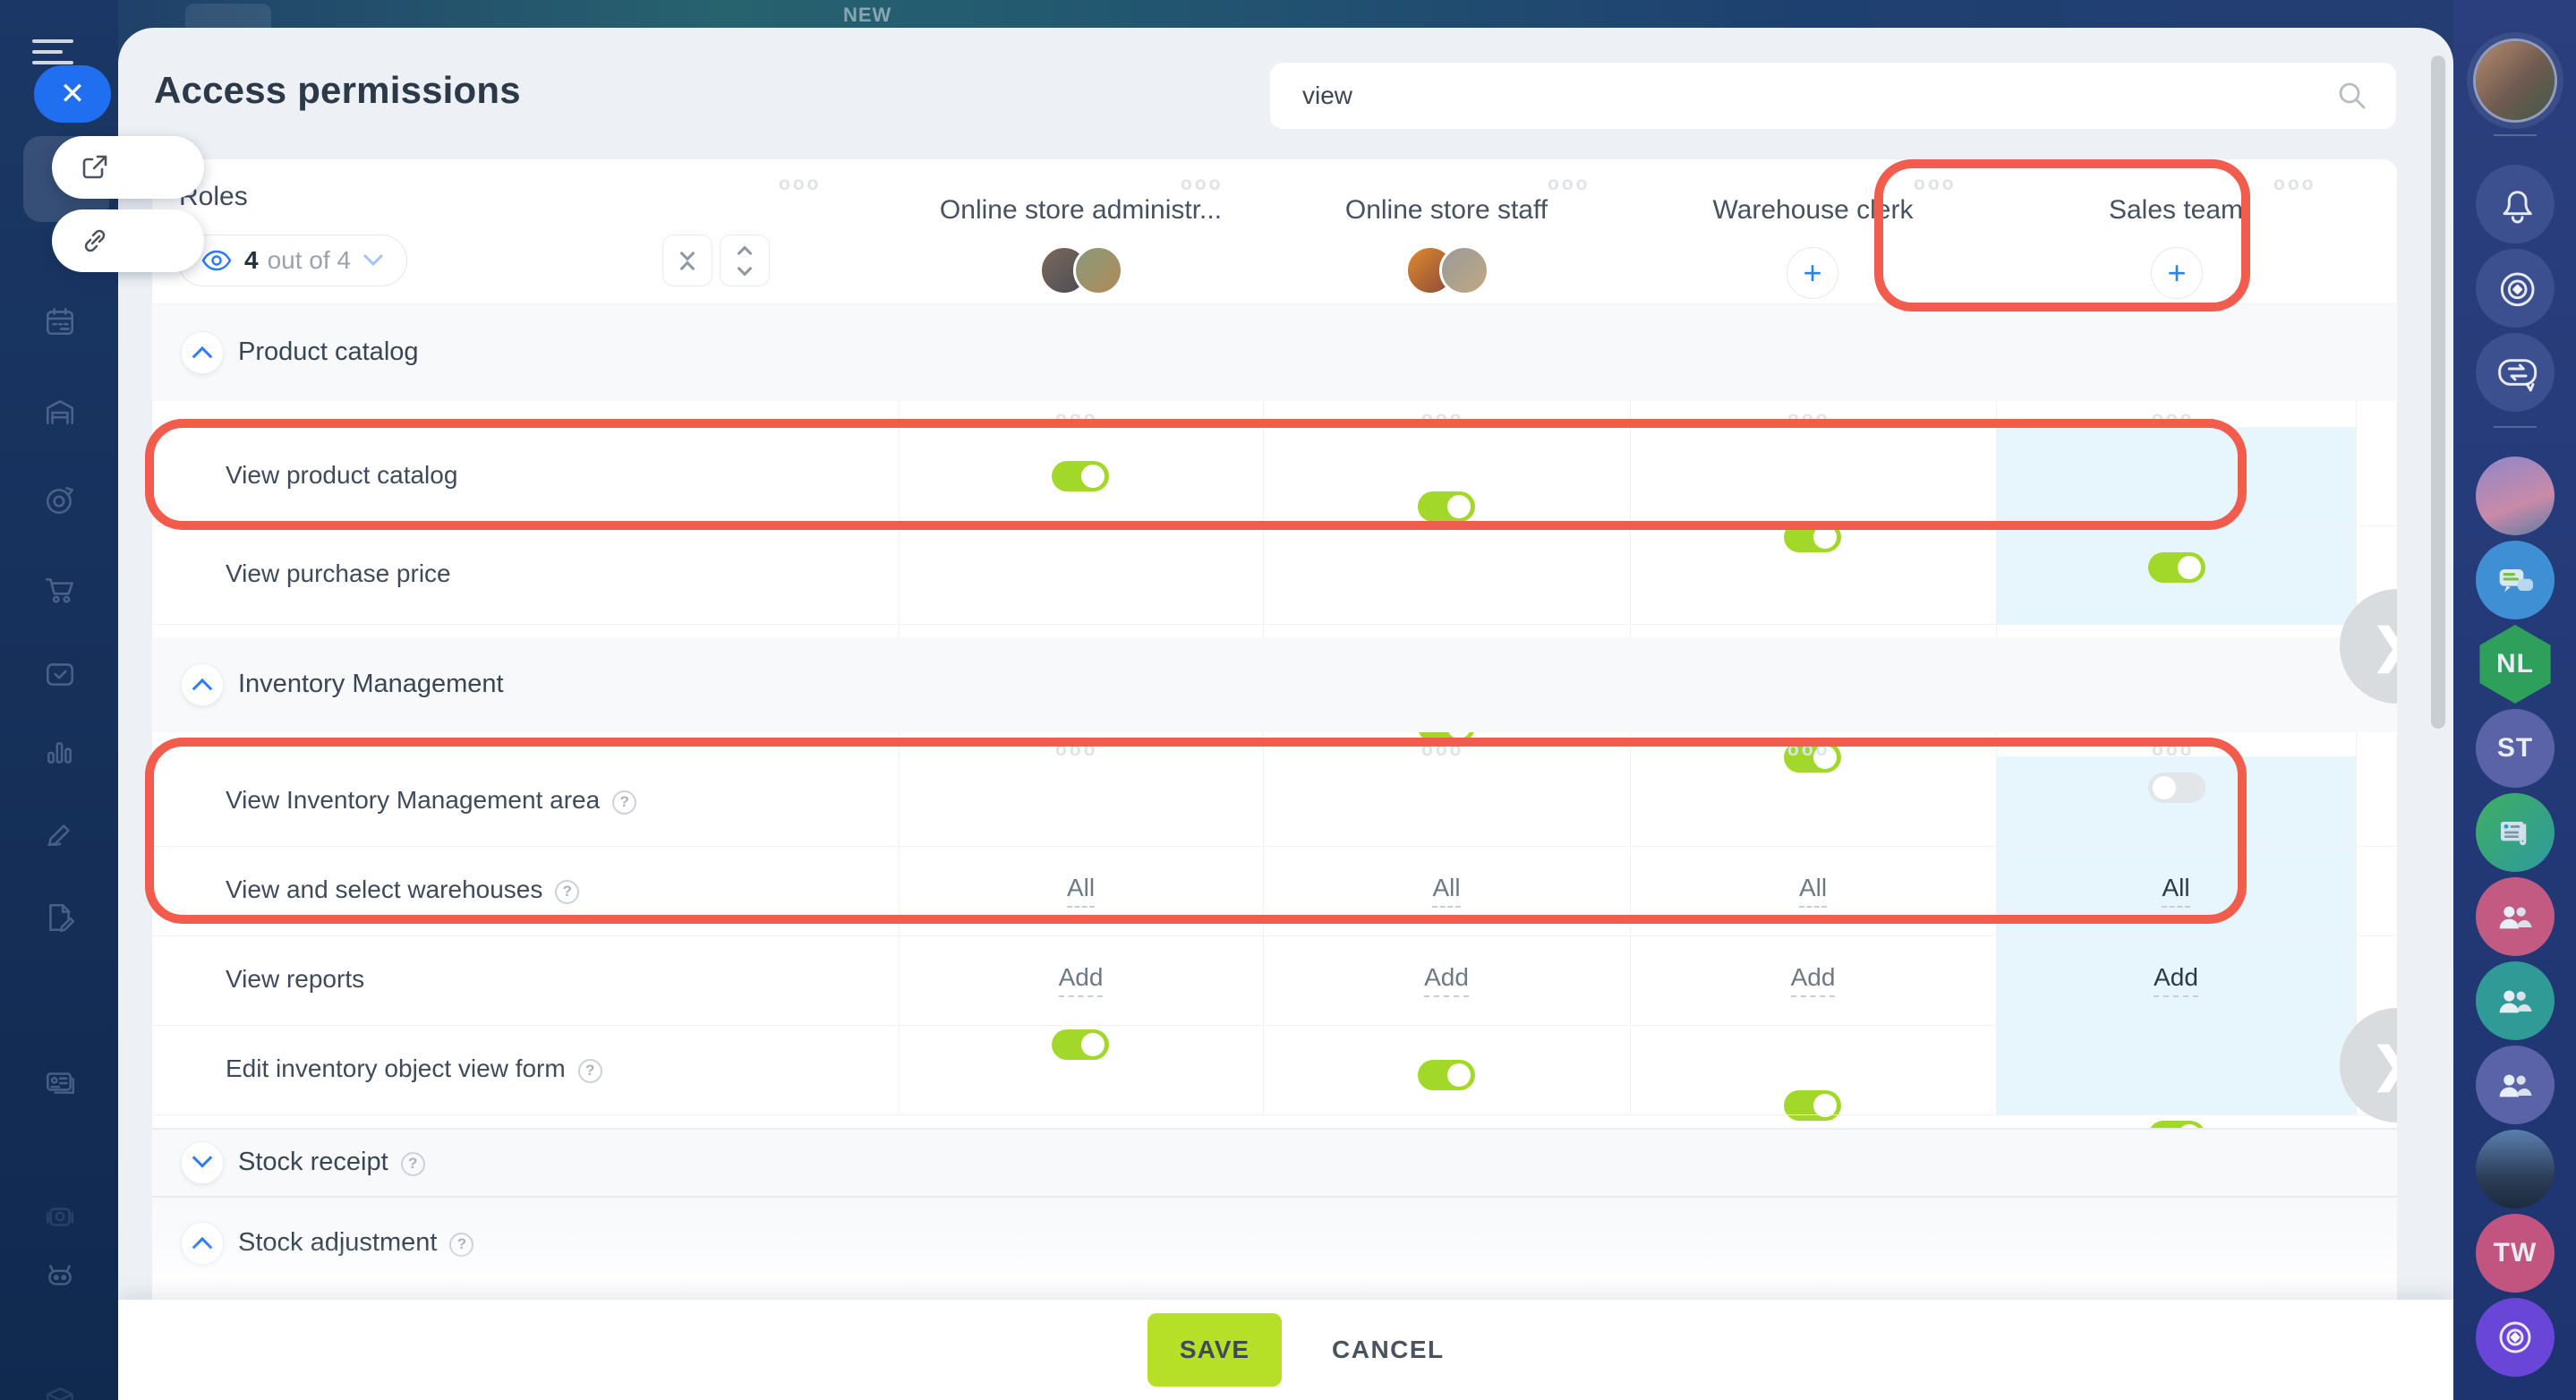  What do you see at coordinates (2515, 204) in the screenshot?
I see `bell-icon` at bounding box center [2515, 204].